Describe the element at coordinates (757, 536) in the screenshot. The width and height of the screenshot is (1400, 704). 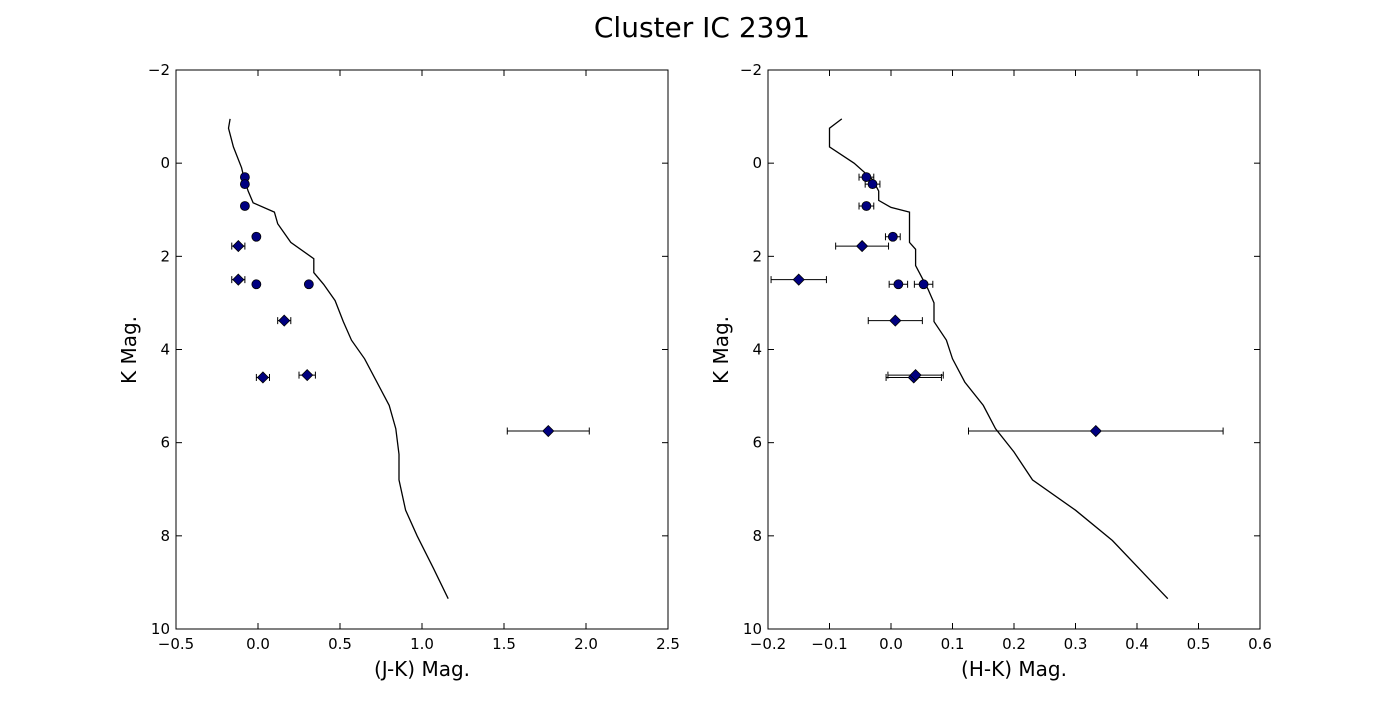
I see `right-y-tick-label: 8` at that location.